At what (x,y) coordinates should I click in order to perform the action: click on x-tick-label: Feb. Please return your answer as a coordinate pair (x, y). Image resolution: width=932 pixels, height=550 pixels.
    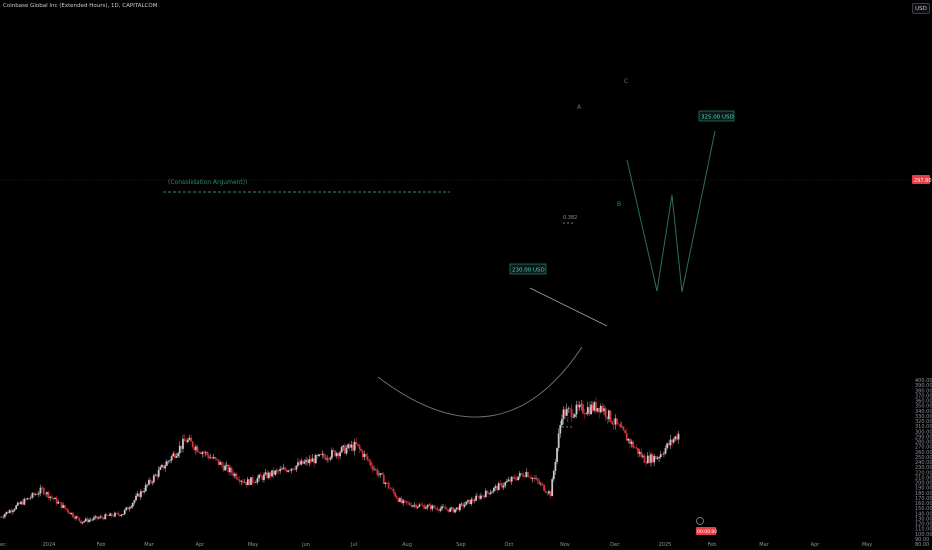
    Looking at the image, I should click on (101, 545).